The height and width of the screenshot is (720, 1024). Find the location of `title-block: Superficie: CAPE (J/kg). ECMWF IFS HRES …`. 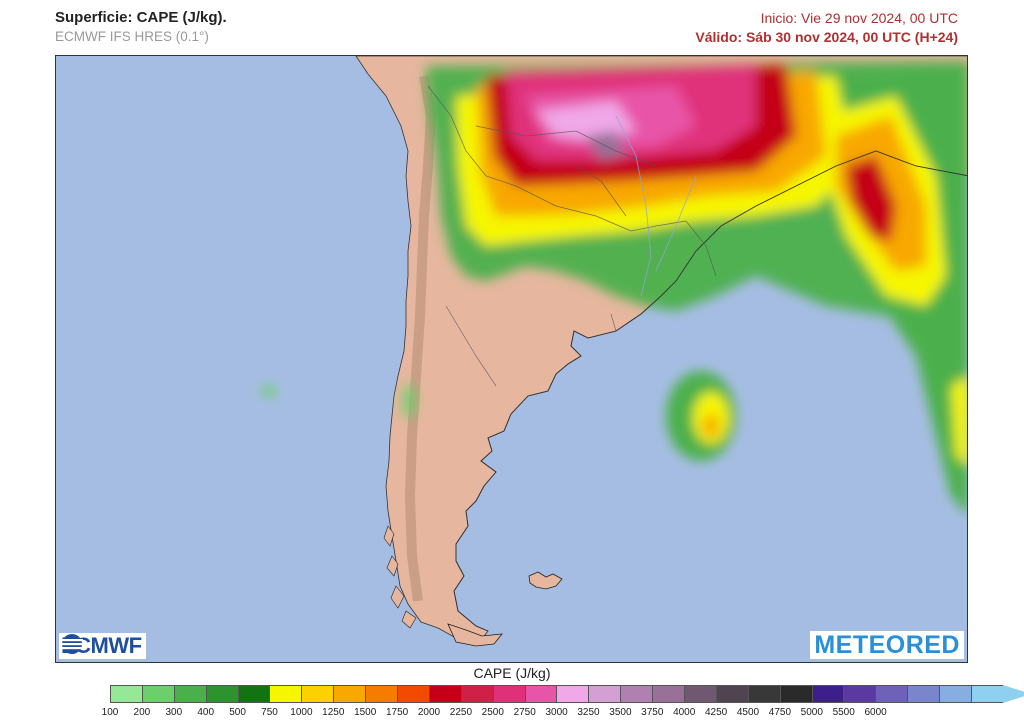

title-block: Superficie: CAPE (J/kg). ECMWF IFS HRES … is located at coordinates (141, 27).